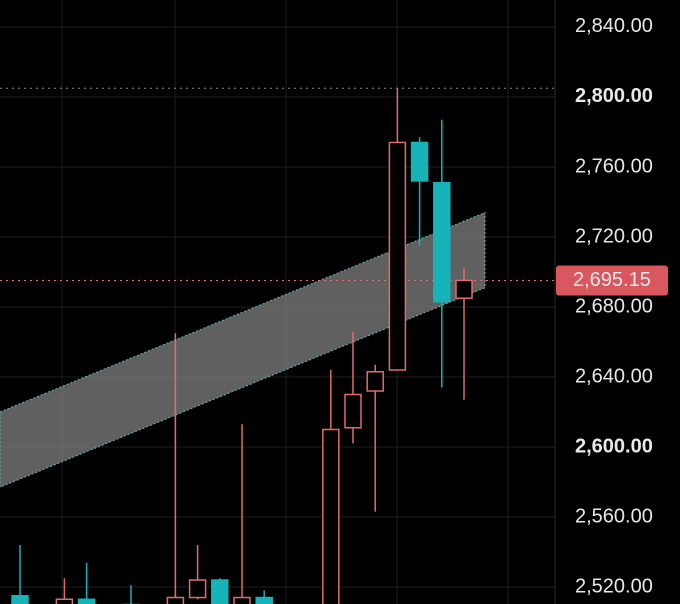 This screenshot has height=604, width=680. Describe the element at coordinates (614, 306) in the screenshot. I see `y-tick-label: 2,680.00` at that location.